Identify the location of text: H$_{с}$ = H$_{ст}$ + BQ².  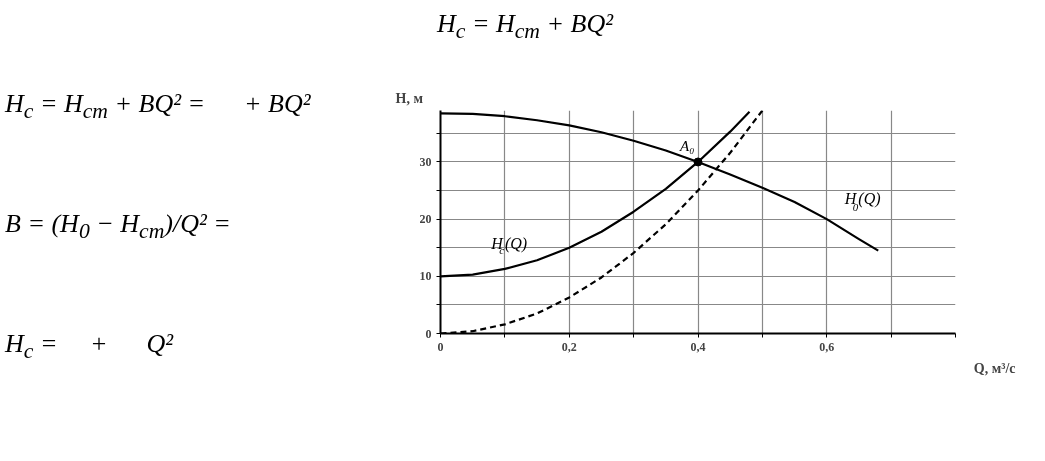
(525, 27).